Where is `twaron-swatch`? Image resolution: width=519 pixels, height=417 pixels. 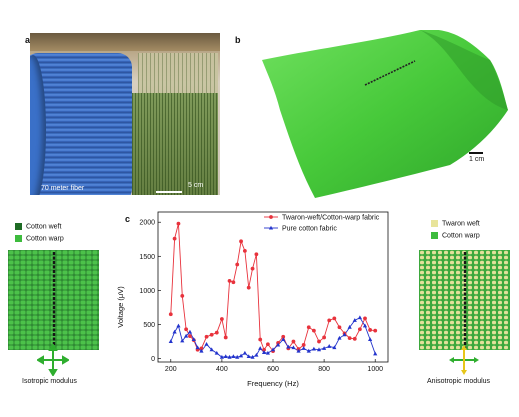 twaron-swatch is located at coordinates (434, 223).